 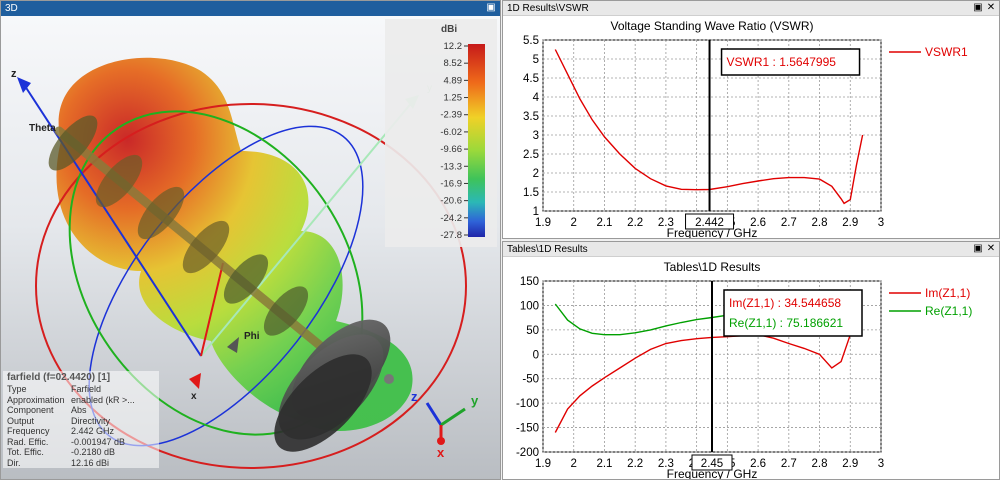 I want to click on colorbar-tick-label: -16.9, so click(x=451, y=183).